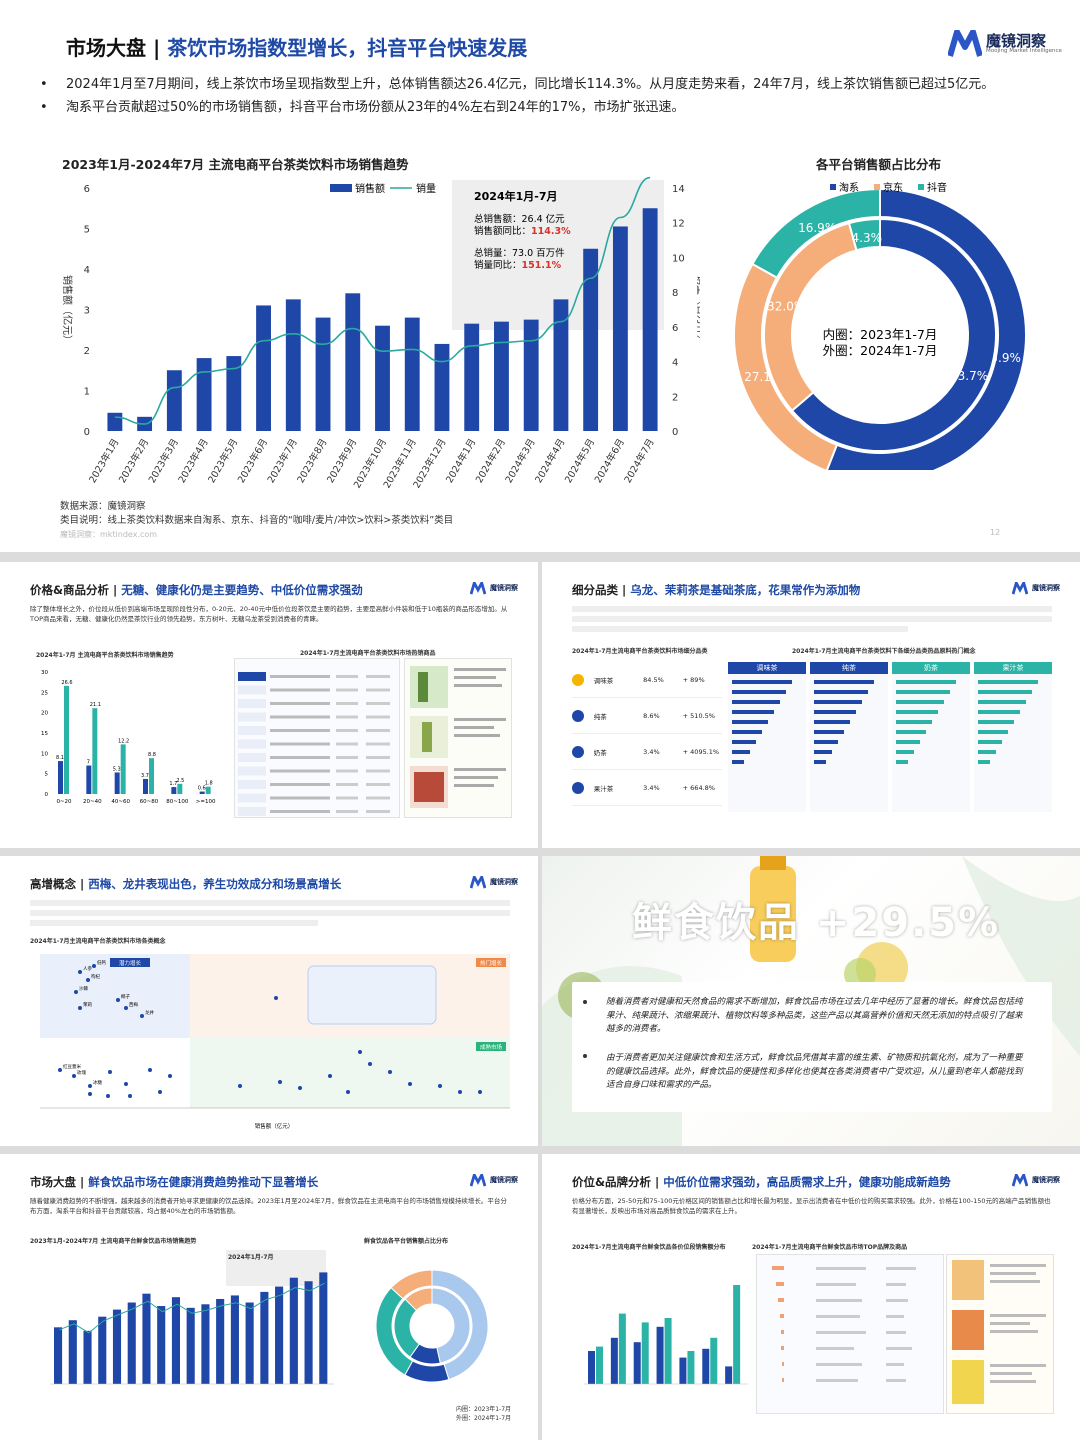 The width and height of the screenshot is (1080, 1440). Describe the element at coordinates (83, 989) in the screenshot. I see `point-label: 沙棘` at that location.